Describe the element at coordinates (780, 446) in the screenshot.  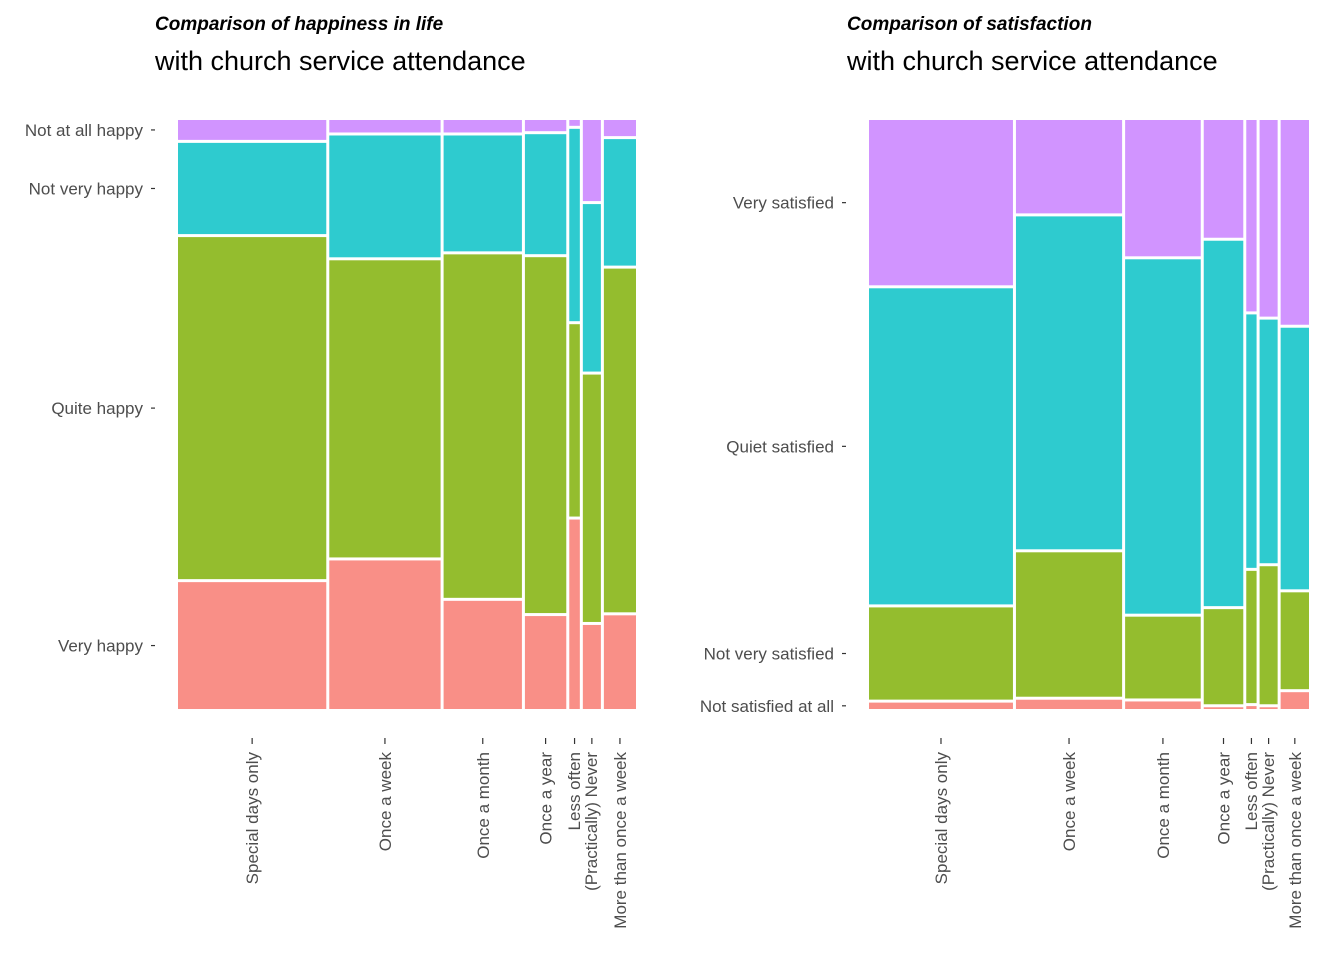
I see `satisfaction-y-tick-label-2: Quiet satisfied` at that location.